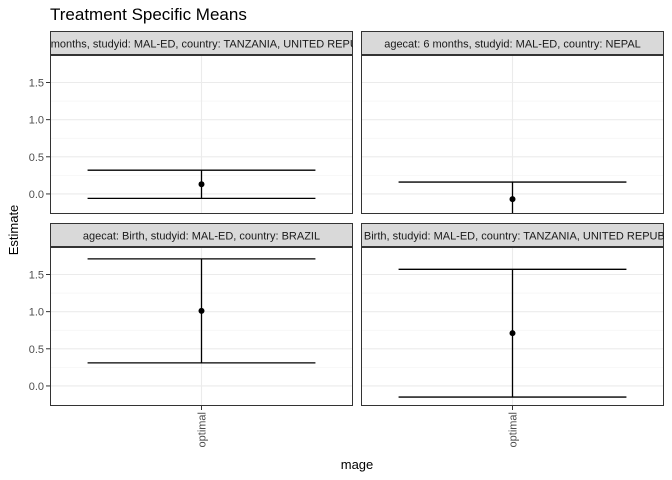 This screenshot has height=480, width=672. I want to click on y-axis-title: Estimate, so click(13, 230).